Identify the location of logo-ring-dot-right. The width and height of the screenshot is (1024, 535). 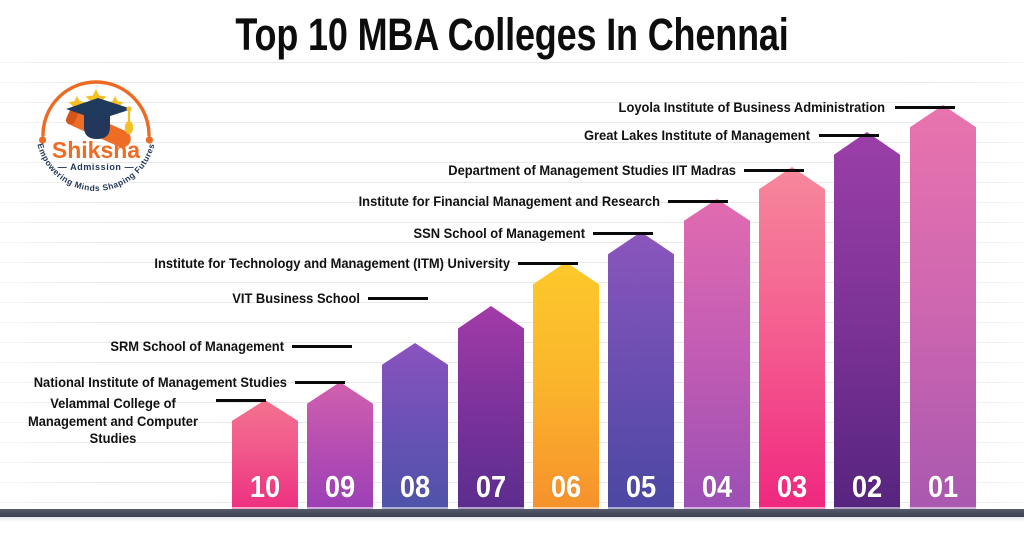
(149, 140).